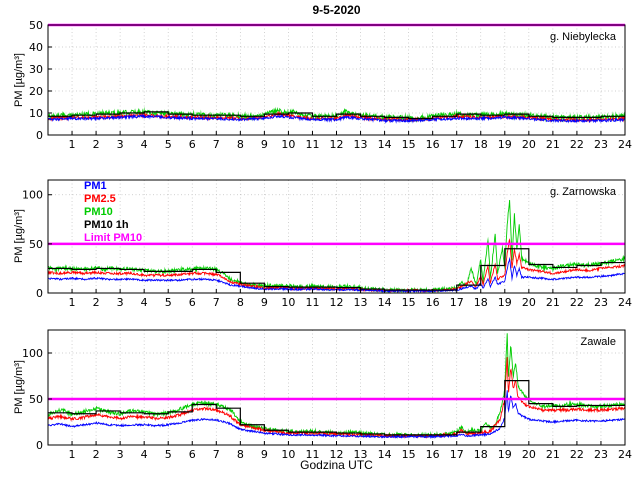  I want to click on y-axis-label-zawale: PM [µg/m³], so click(19, 387).